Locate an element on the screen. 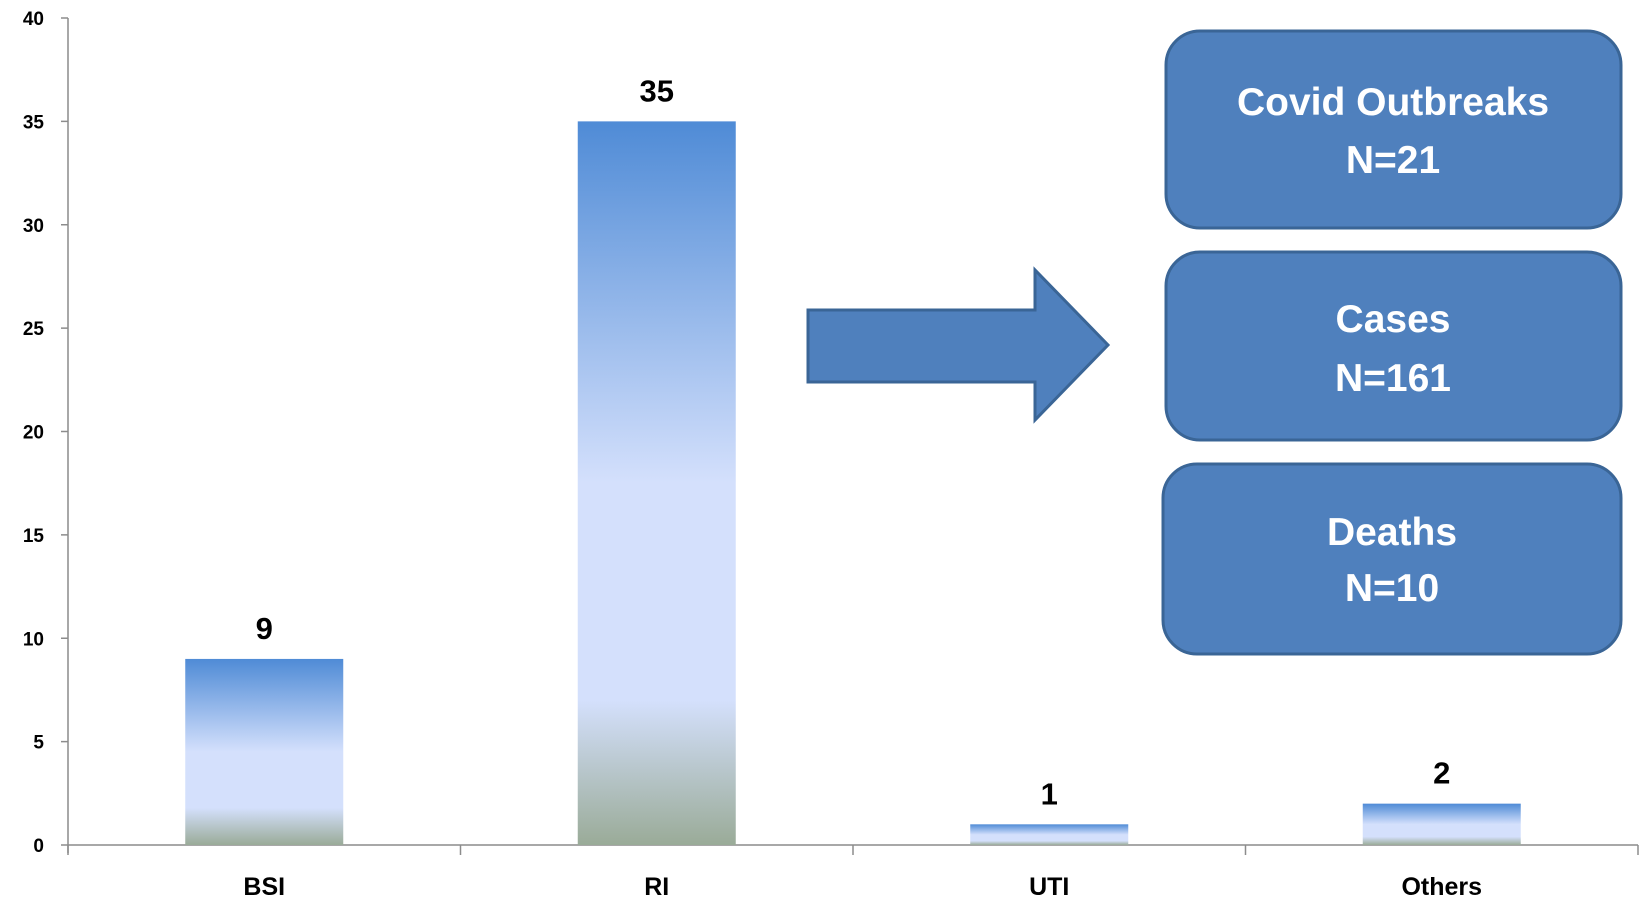 The image size is (1640, 900). y-tick-label: 40 is located at coordinates (33, 19).